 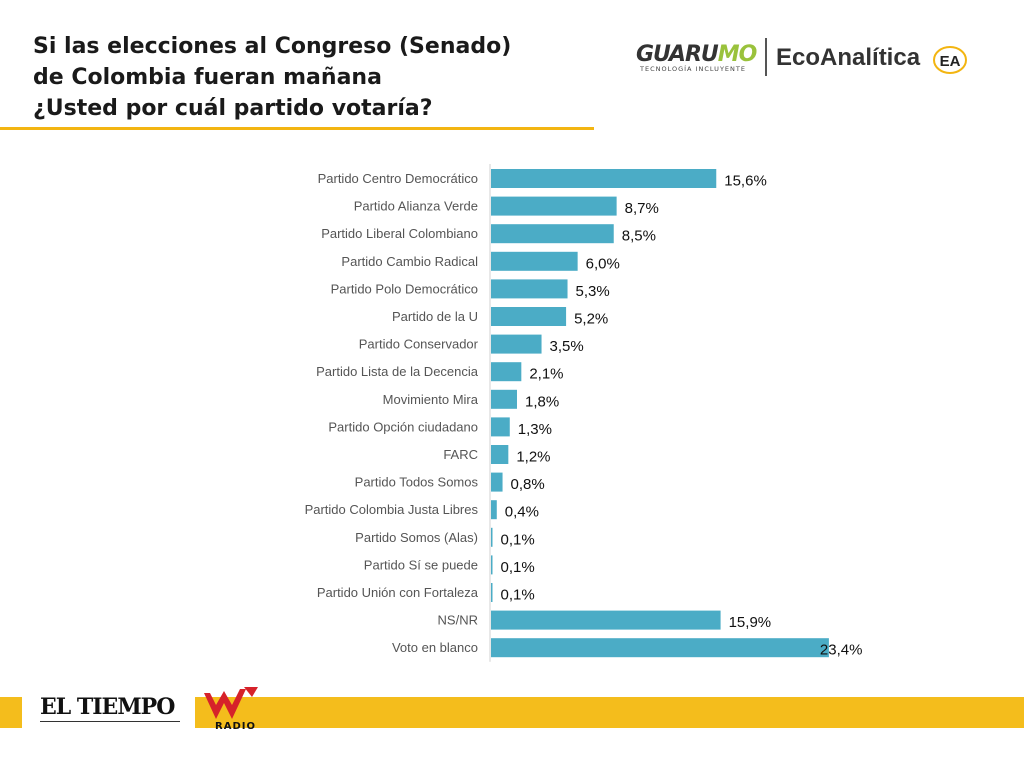 I want to click on data-label: 3,5%, so click(x=567, y=346).